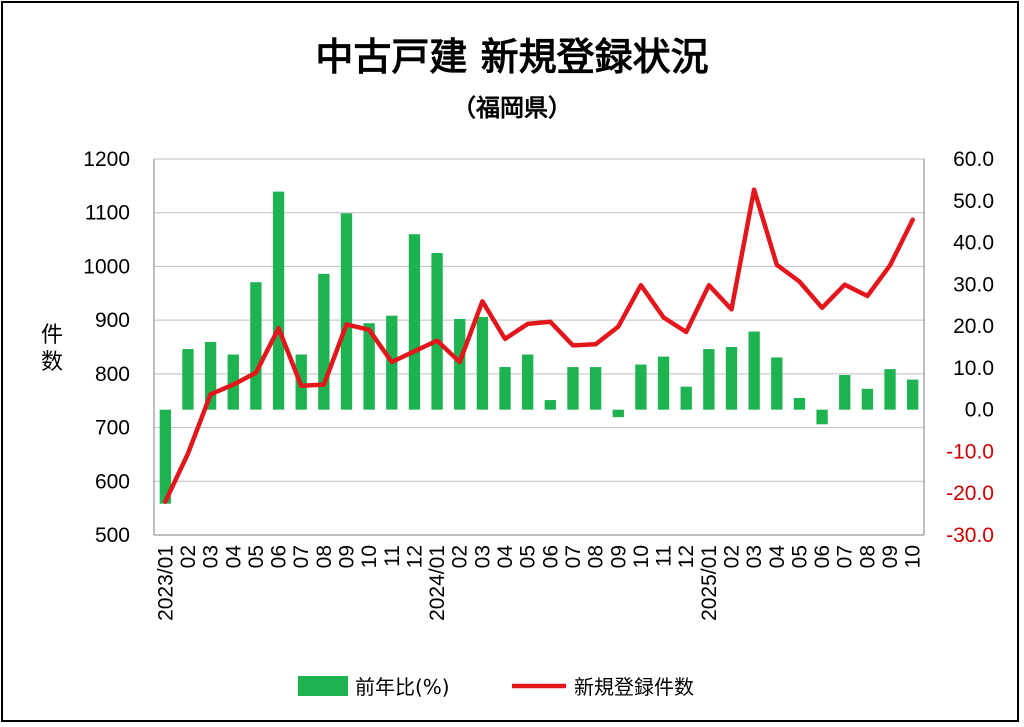 This screenshot has width=1024, height=727. What do you see at coordinates (973, 368) in the screenshot?
I see `right-tick-4: 10.0` at bounding box center [973, 368].